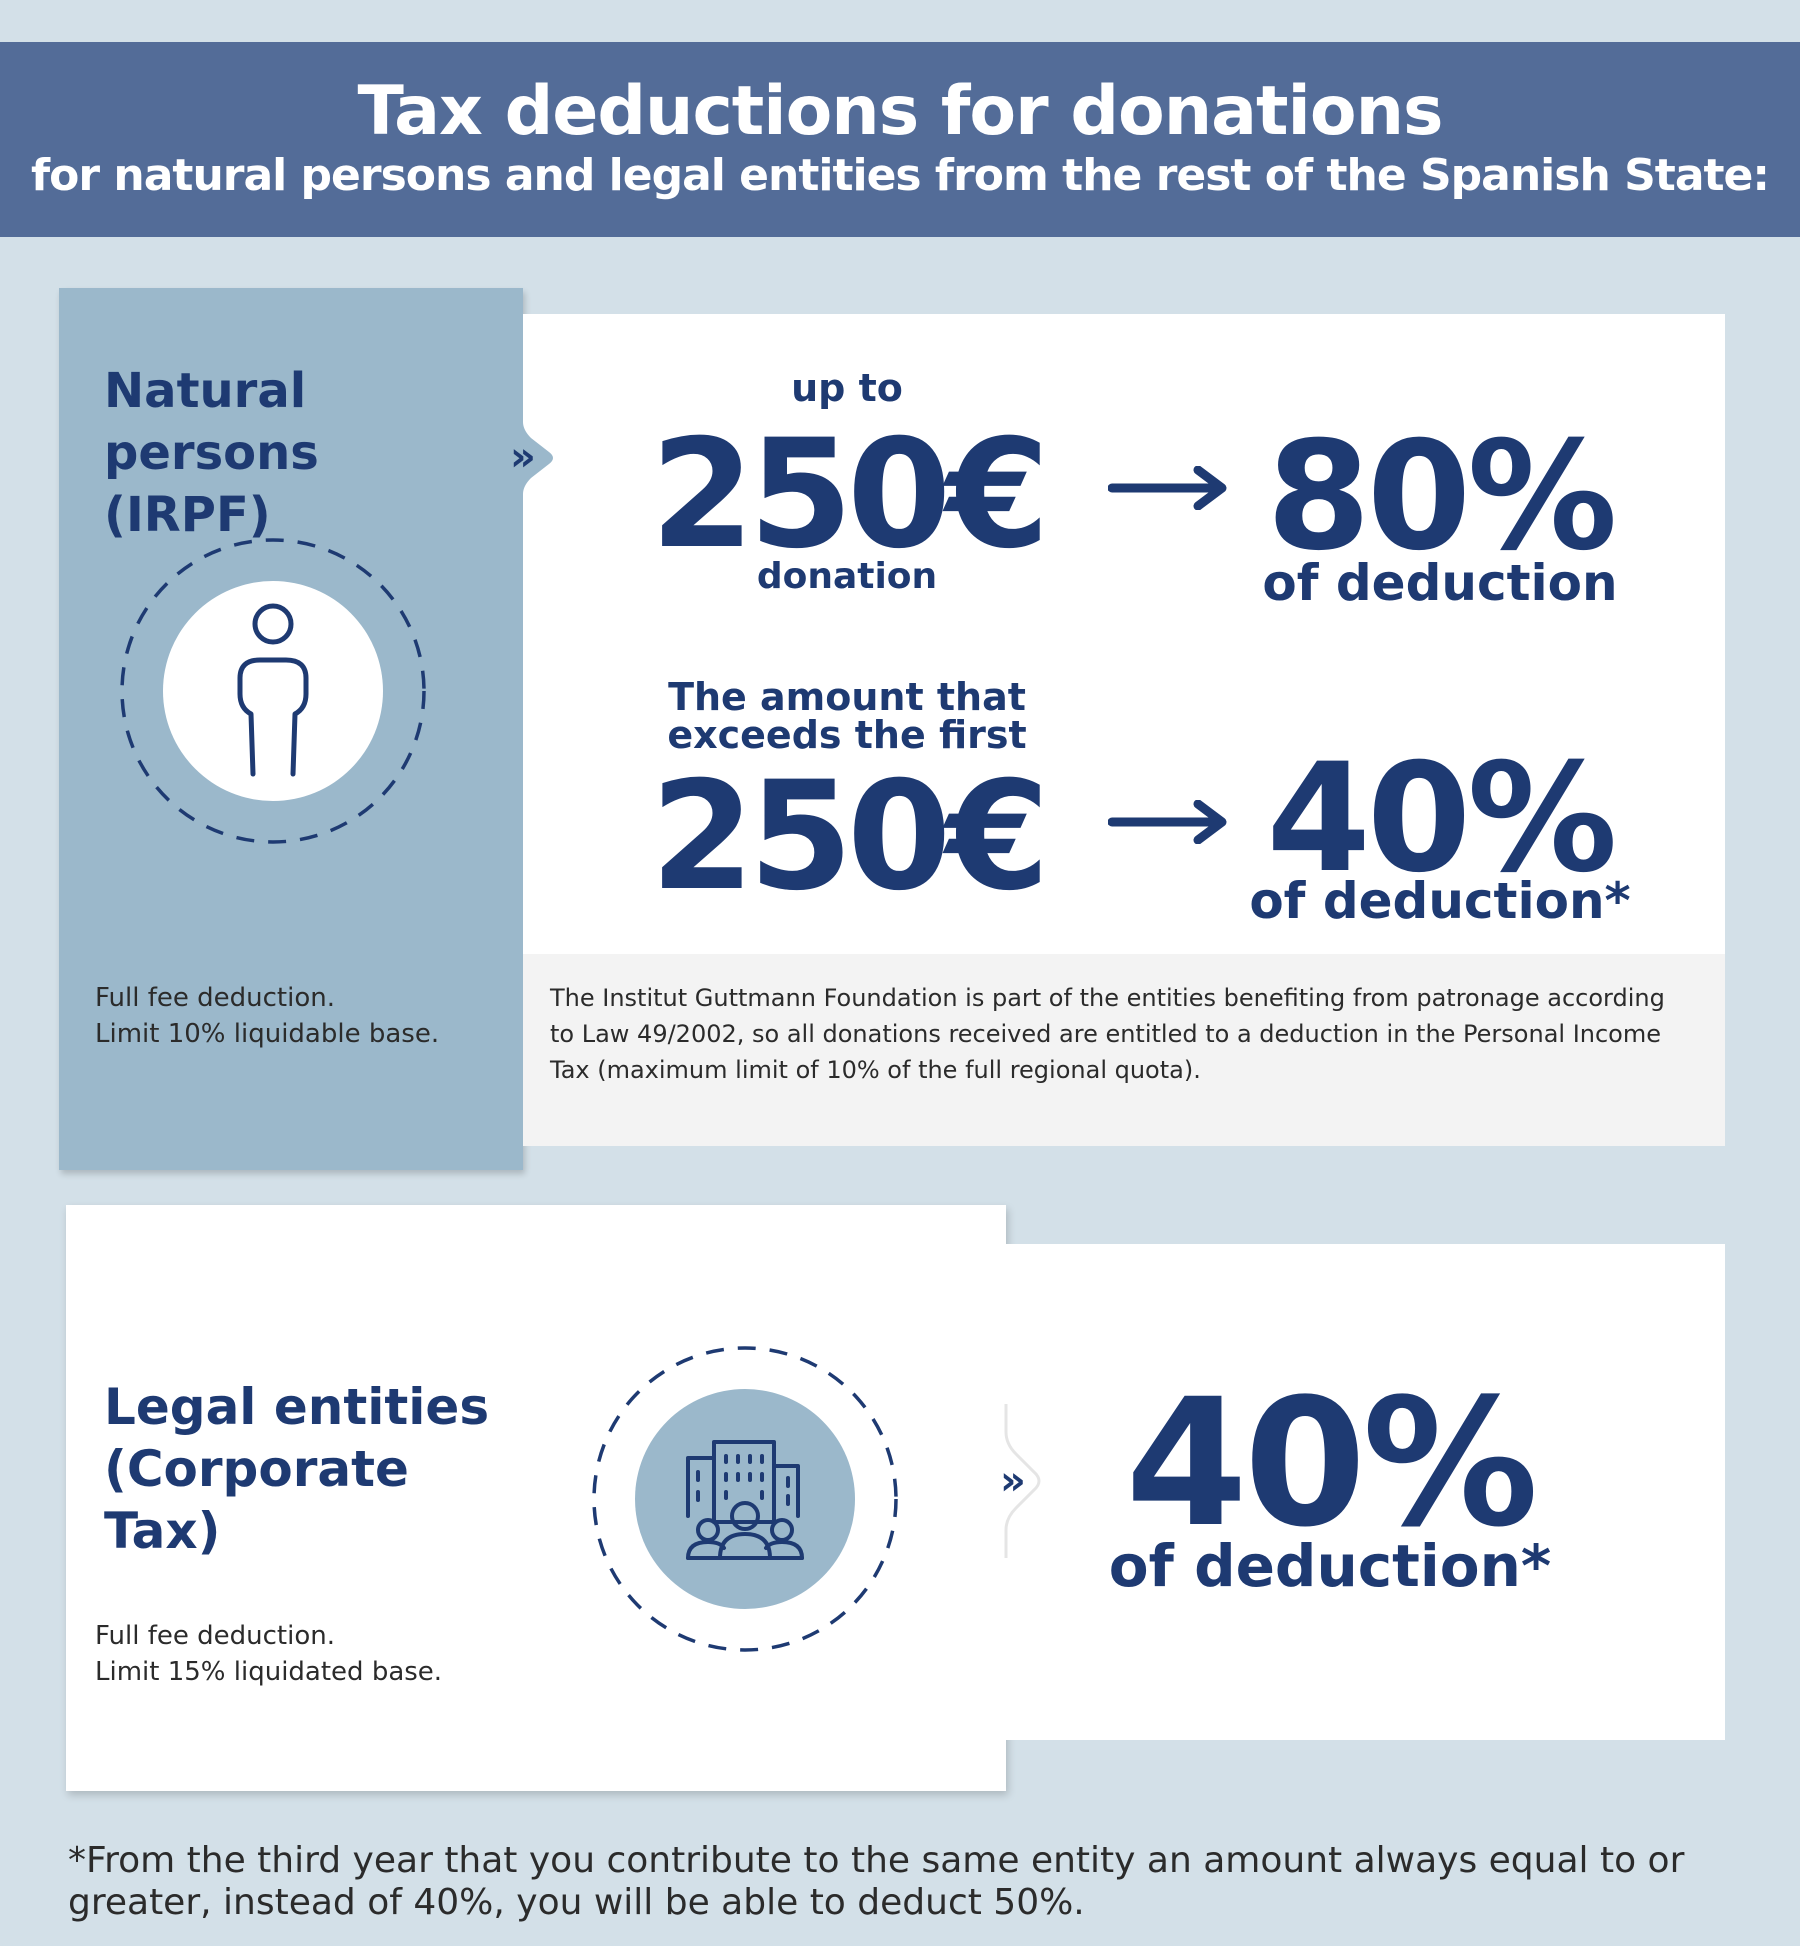  I want to click on person-icon, so click(273, 691).